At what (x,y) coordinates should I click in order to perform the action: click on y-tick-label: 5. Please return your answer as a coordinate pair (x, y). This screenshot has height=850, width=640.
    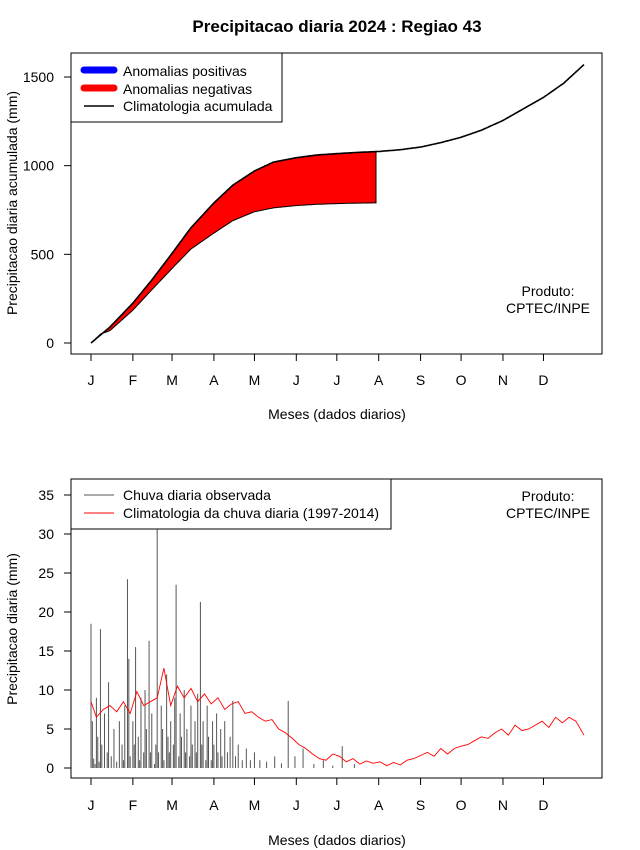
    Looking at the image, I should click on (50, 729).